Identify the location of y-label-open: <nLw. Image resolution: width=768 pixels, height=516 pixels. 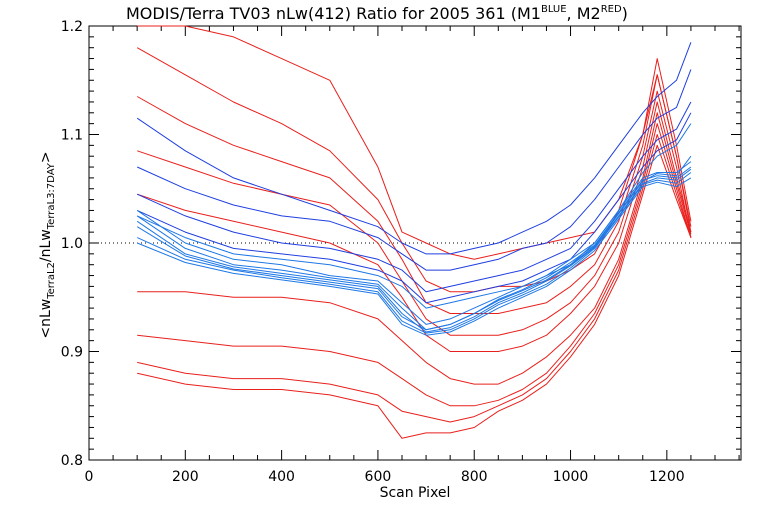
(46, 319).